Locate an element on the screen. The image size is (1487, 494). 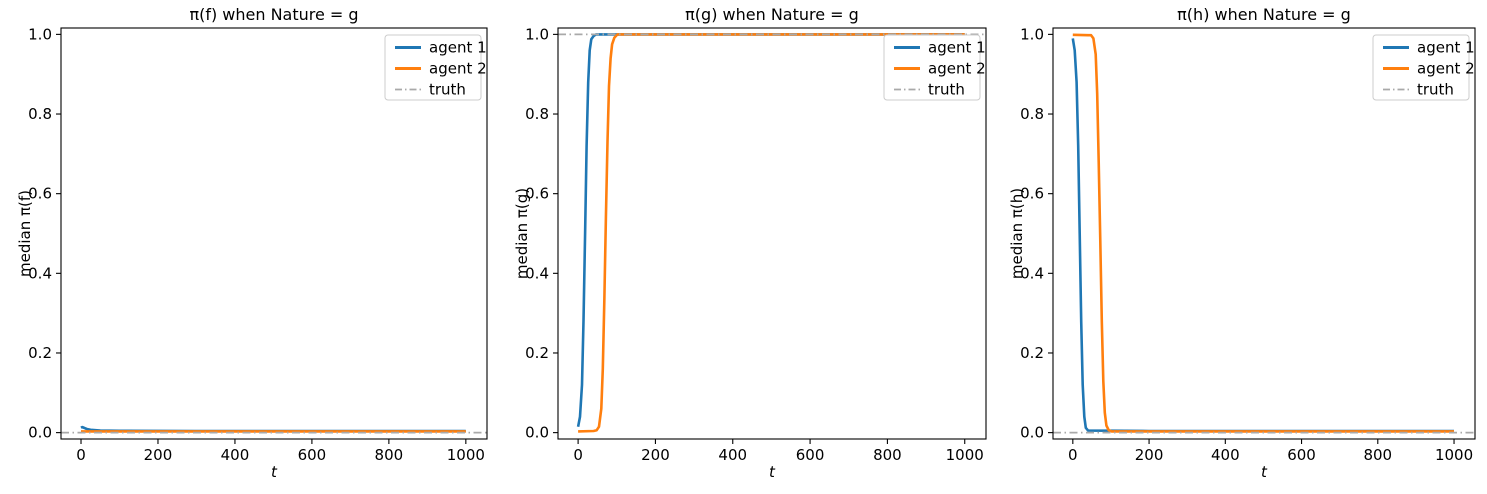
y-axis-label: median π(f) is located at coordinates (25, 233).